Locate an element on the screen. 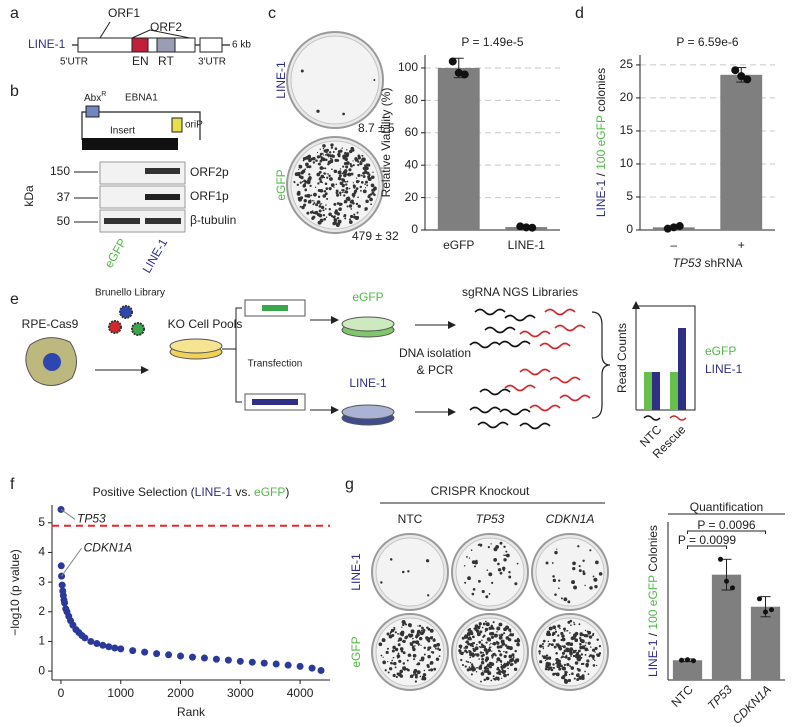  y-axis-label: Relative Viability (%) is located at coordinates (386, 143).